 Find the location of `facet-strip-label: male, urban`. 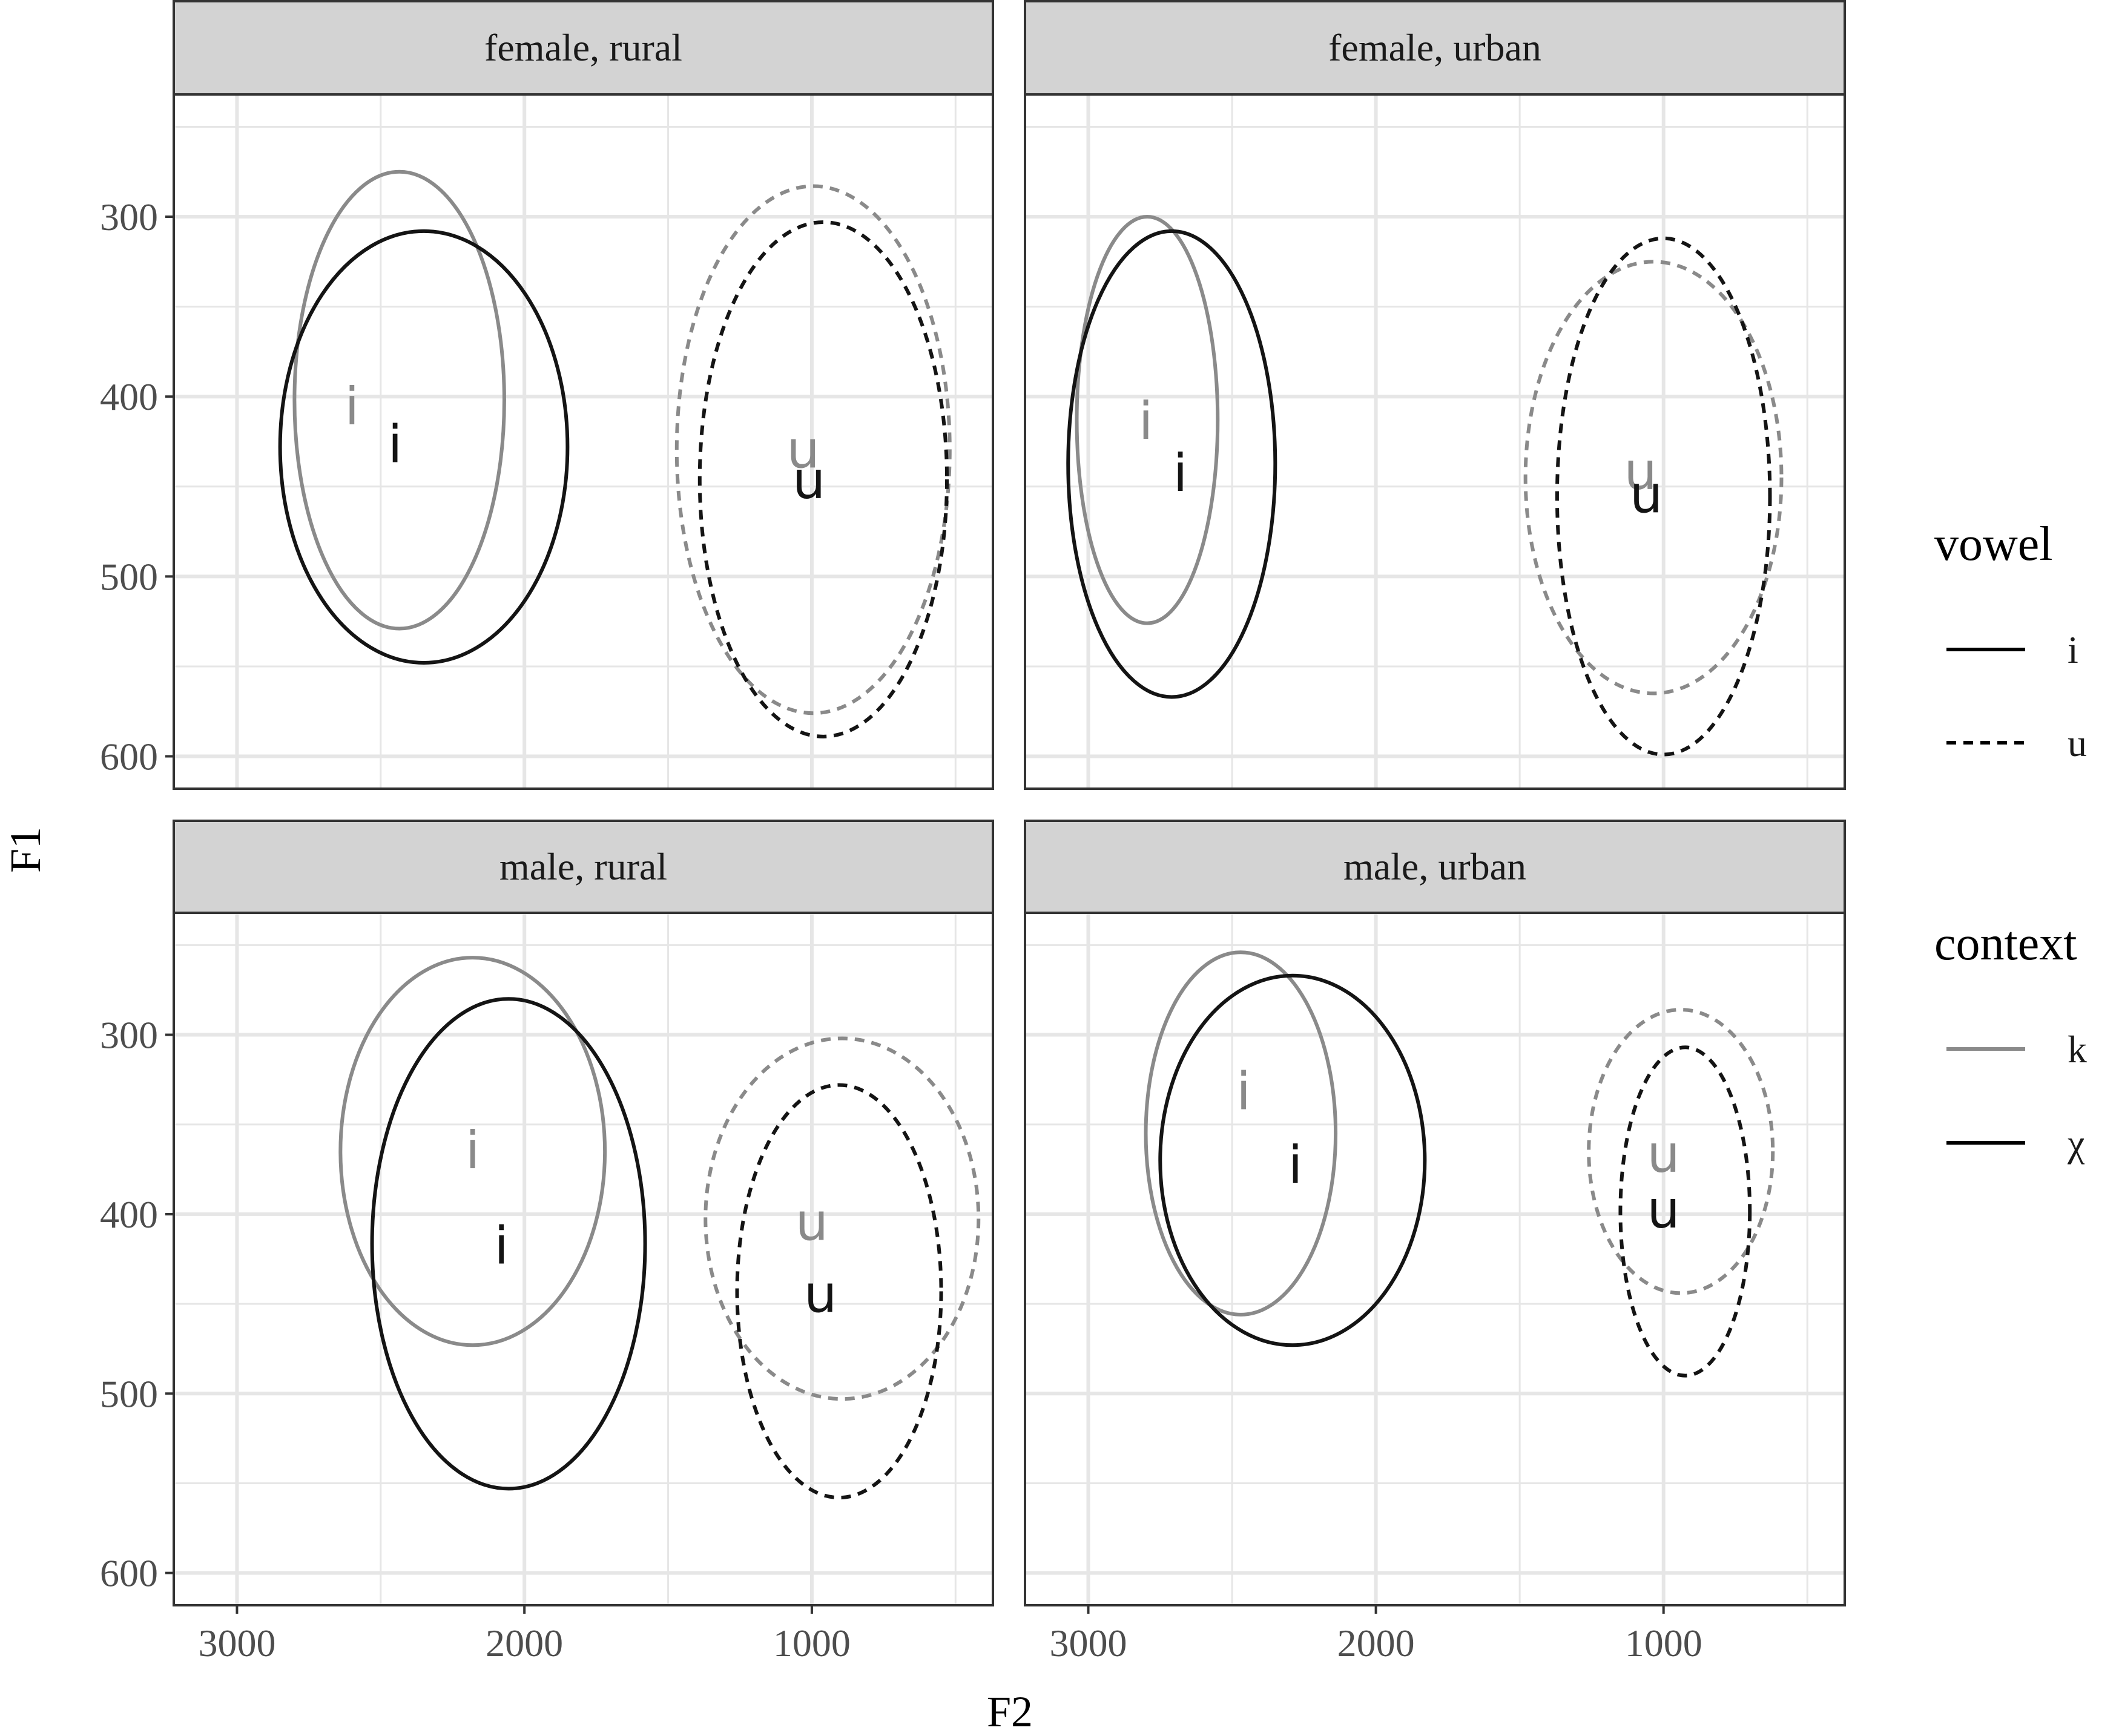

facet-strip-label: male, urban is located at coordinates (1434, 866).